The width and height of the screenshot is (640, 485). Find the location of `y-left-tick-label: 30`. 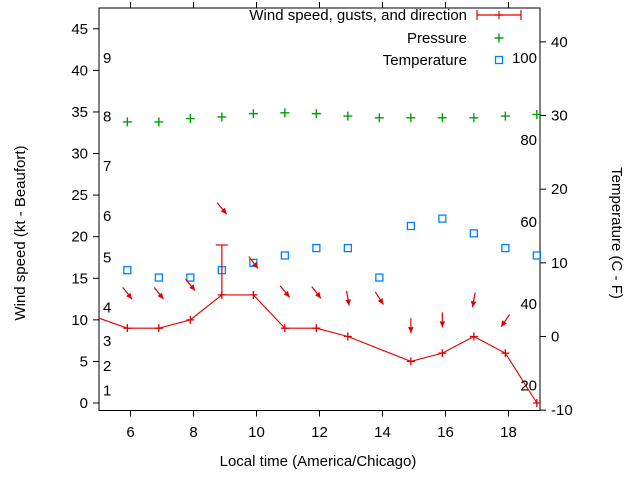

y-left-tick-label: 30 is located at coordinates (79, 154).